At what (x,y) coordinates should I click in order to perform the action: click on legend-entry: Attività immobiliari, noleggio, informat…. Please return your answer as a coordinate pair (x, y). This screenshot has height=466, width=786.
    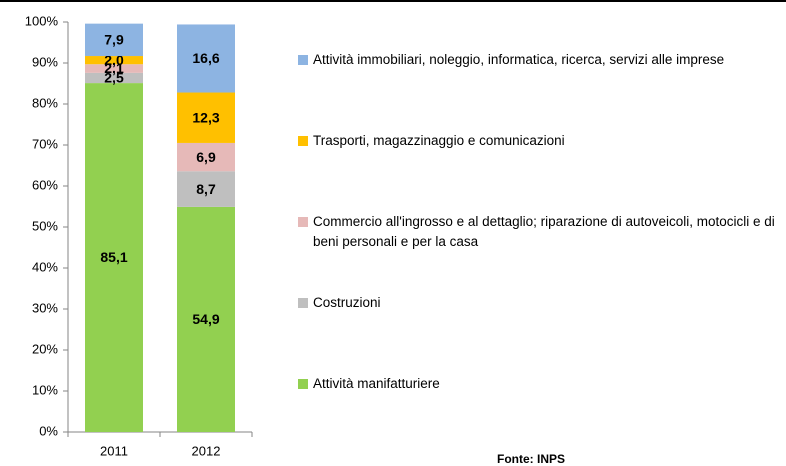
    Looking at the image, I should click on (540, 60).